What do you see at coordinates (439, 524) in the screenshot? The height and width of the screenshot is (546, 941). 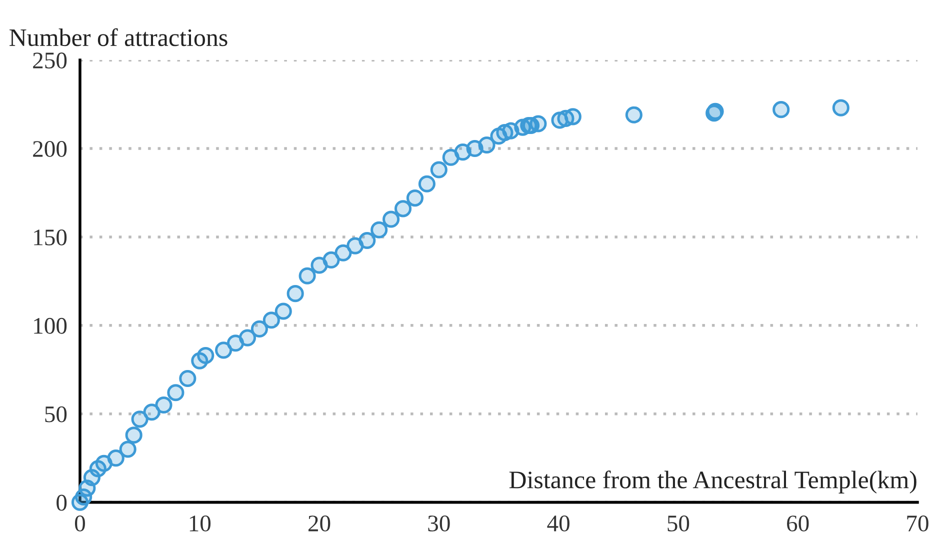 I see `x-tick-label: 30` at bounding box center [439, 524].